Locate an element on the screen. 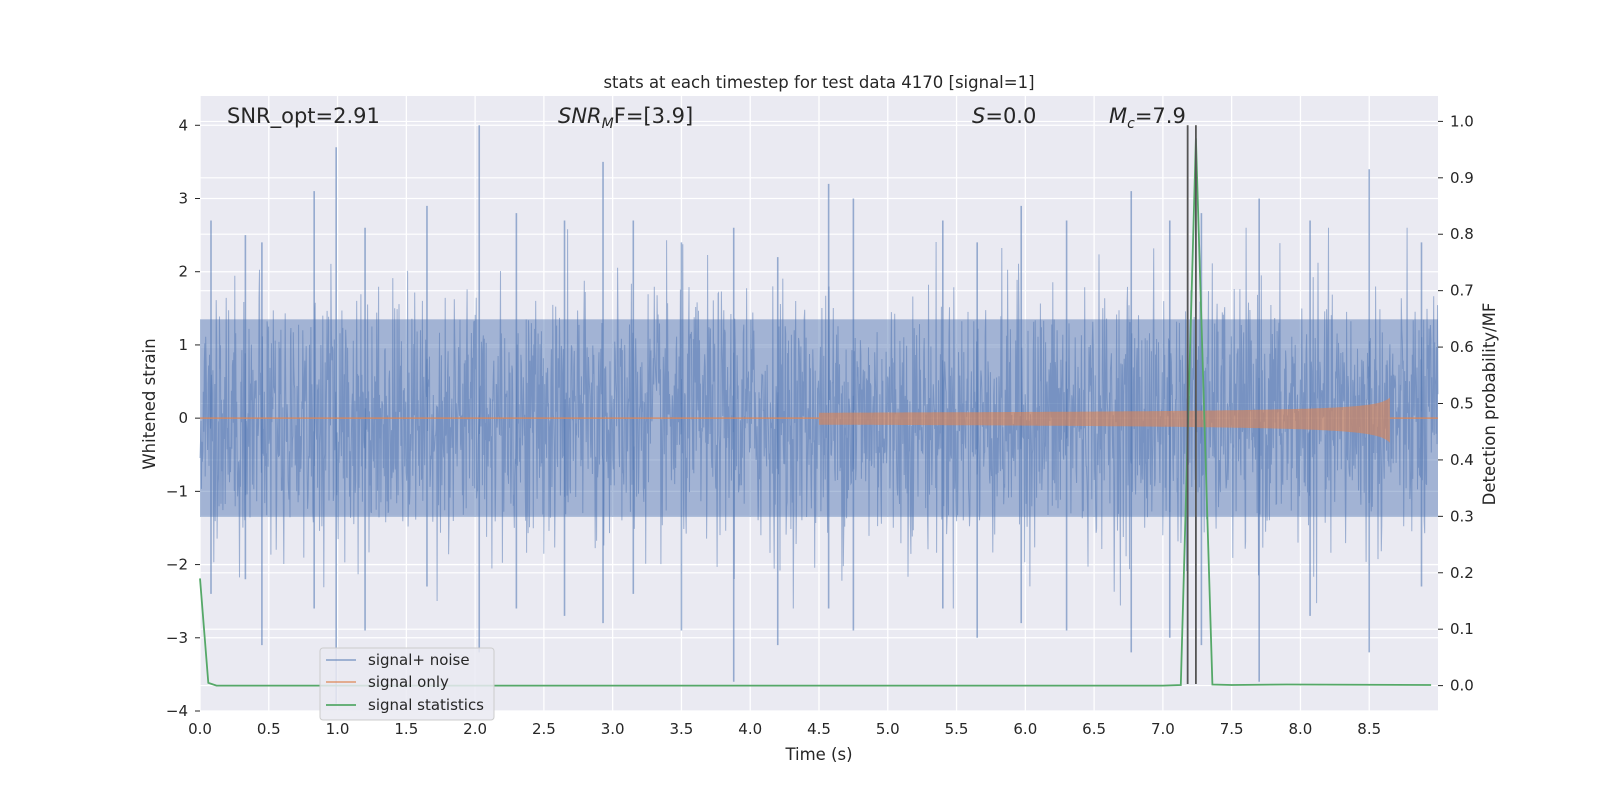 This screenshot has height=800, width=1600. x-tick-label: 1.5 is located at coordinates (406, 729).